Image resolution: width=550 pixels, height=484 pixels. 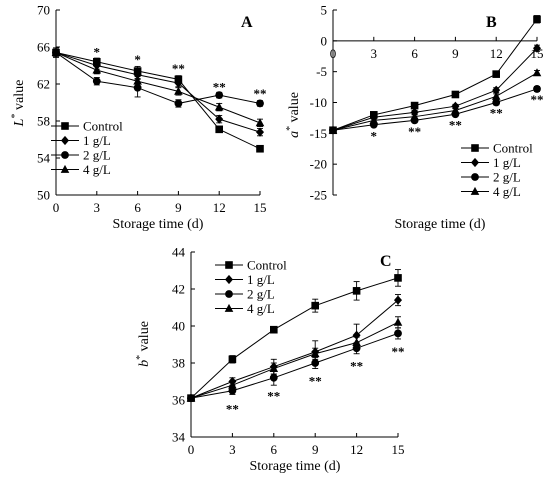 What do you see at coordinates (44, 158) in the screenshot?
I see `y-tick-label: 54` at bounding box center [44, 158].